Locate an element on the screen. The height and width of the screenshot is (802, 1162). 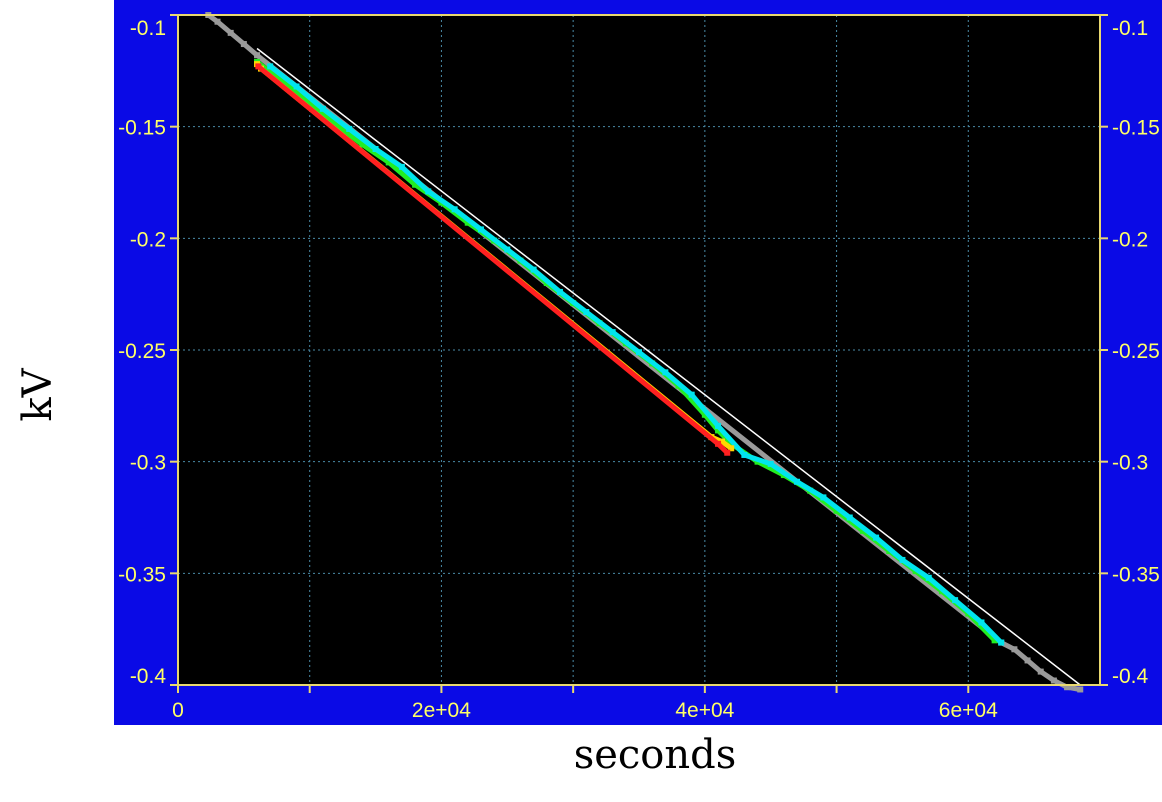
y-tick-label-right: -0.35 is located at coordinates (1136, 574).